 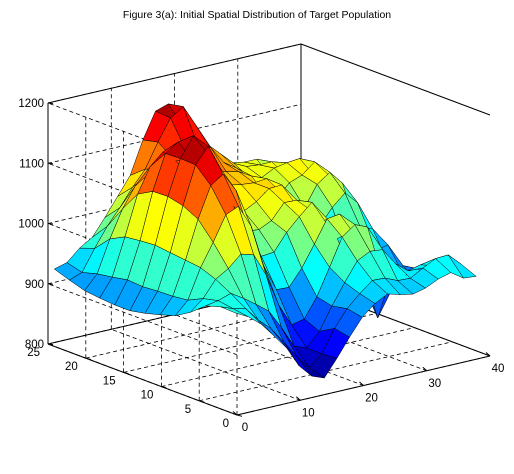 What do you see at coordinates (31, 225) in the screenshot?
I see `z-tick-label: 1000` at bounding box center [31, 225].